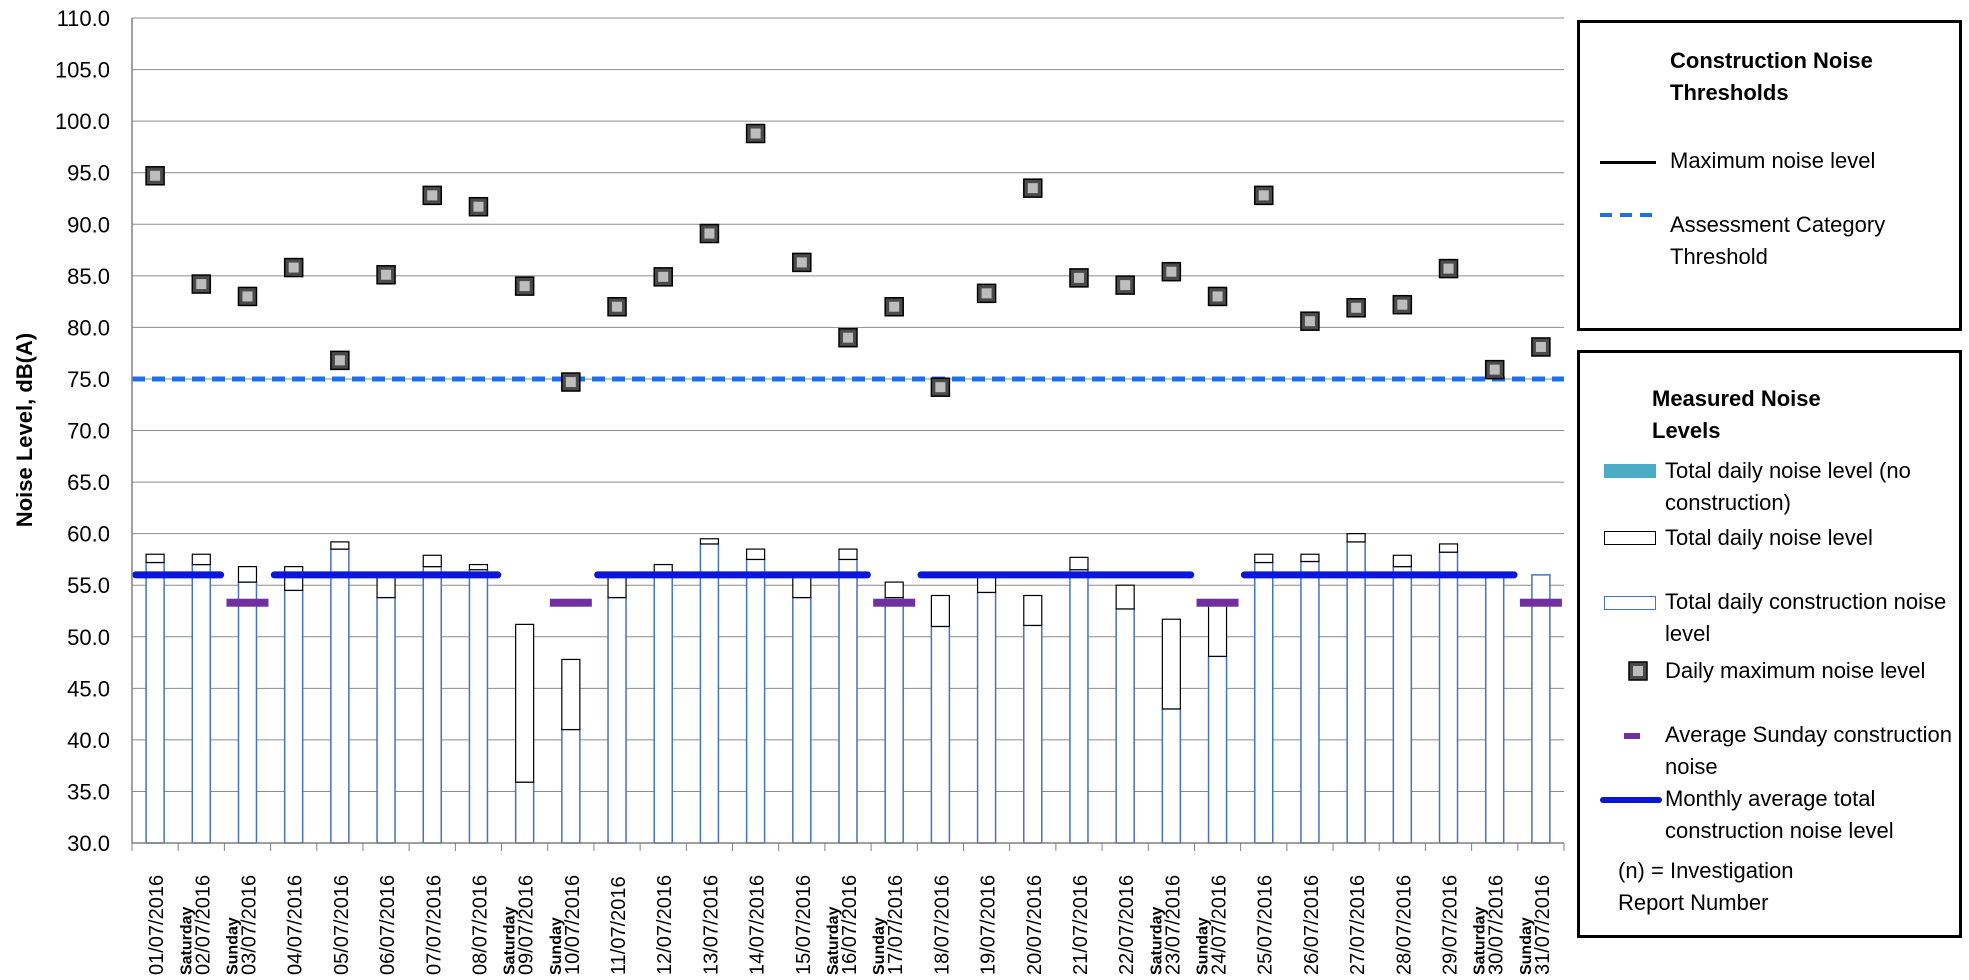 The width and height of the screenshot is (1969, 980). What do you see at coordinates (82, 121) in the screenshot?
I see `y-tick-label: 100.0` at bounding box center [82, 121].